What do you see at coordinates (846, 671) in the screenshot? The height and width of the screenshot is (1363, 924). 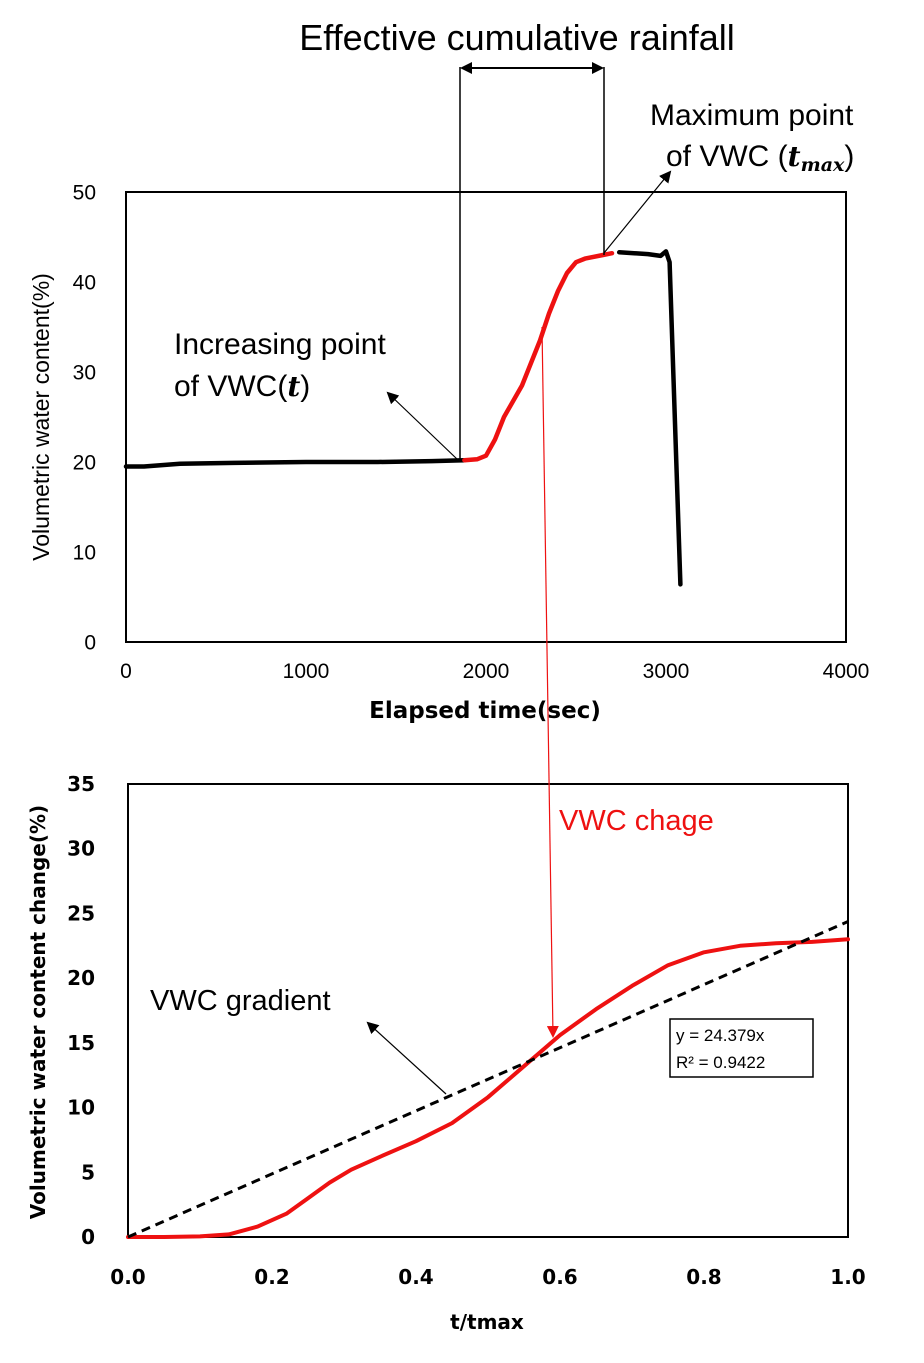 I see `top-x-tick-label: 4000` at bounding box center [846, 671].